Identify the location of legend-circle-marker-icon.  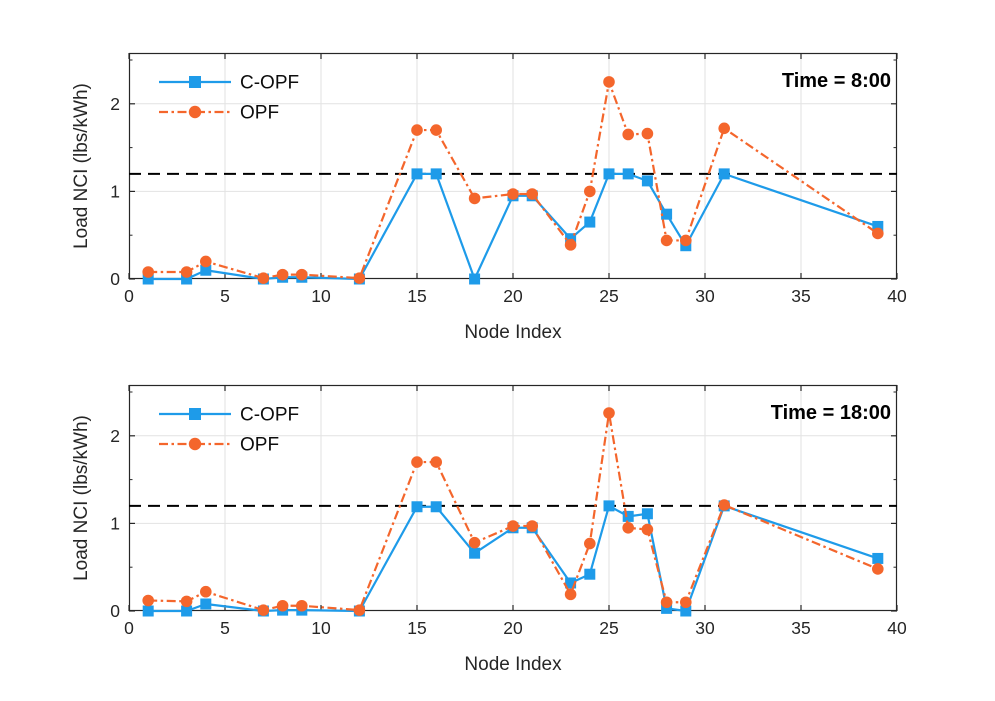
(195, 112).